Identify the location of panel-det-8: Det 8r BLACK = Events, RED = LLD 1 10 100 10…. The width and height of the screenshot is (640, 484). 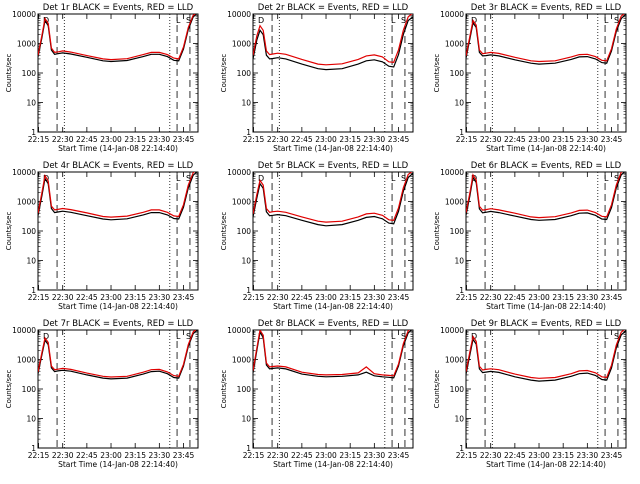
(317, 394).